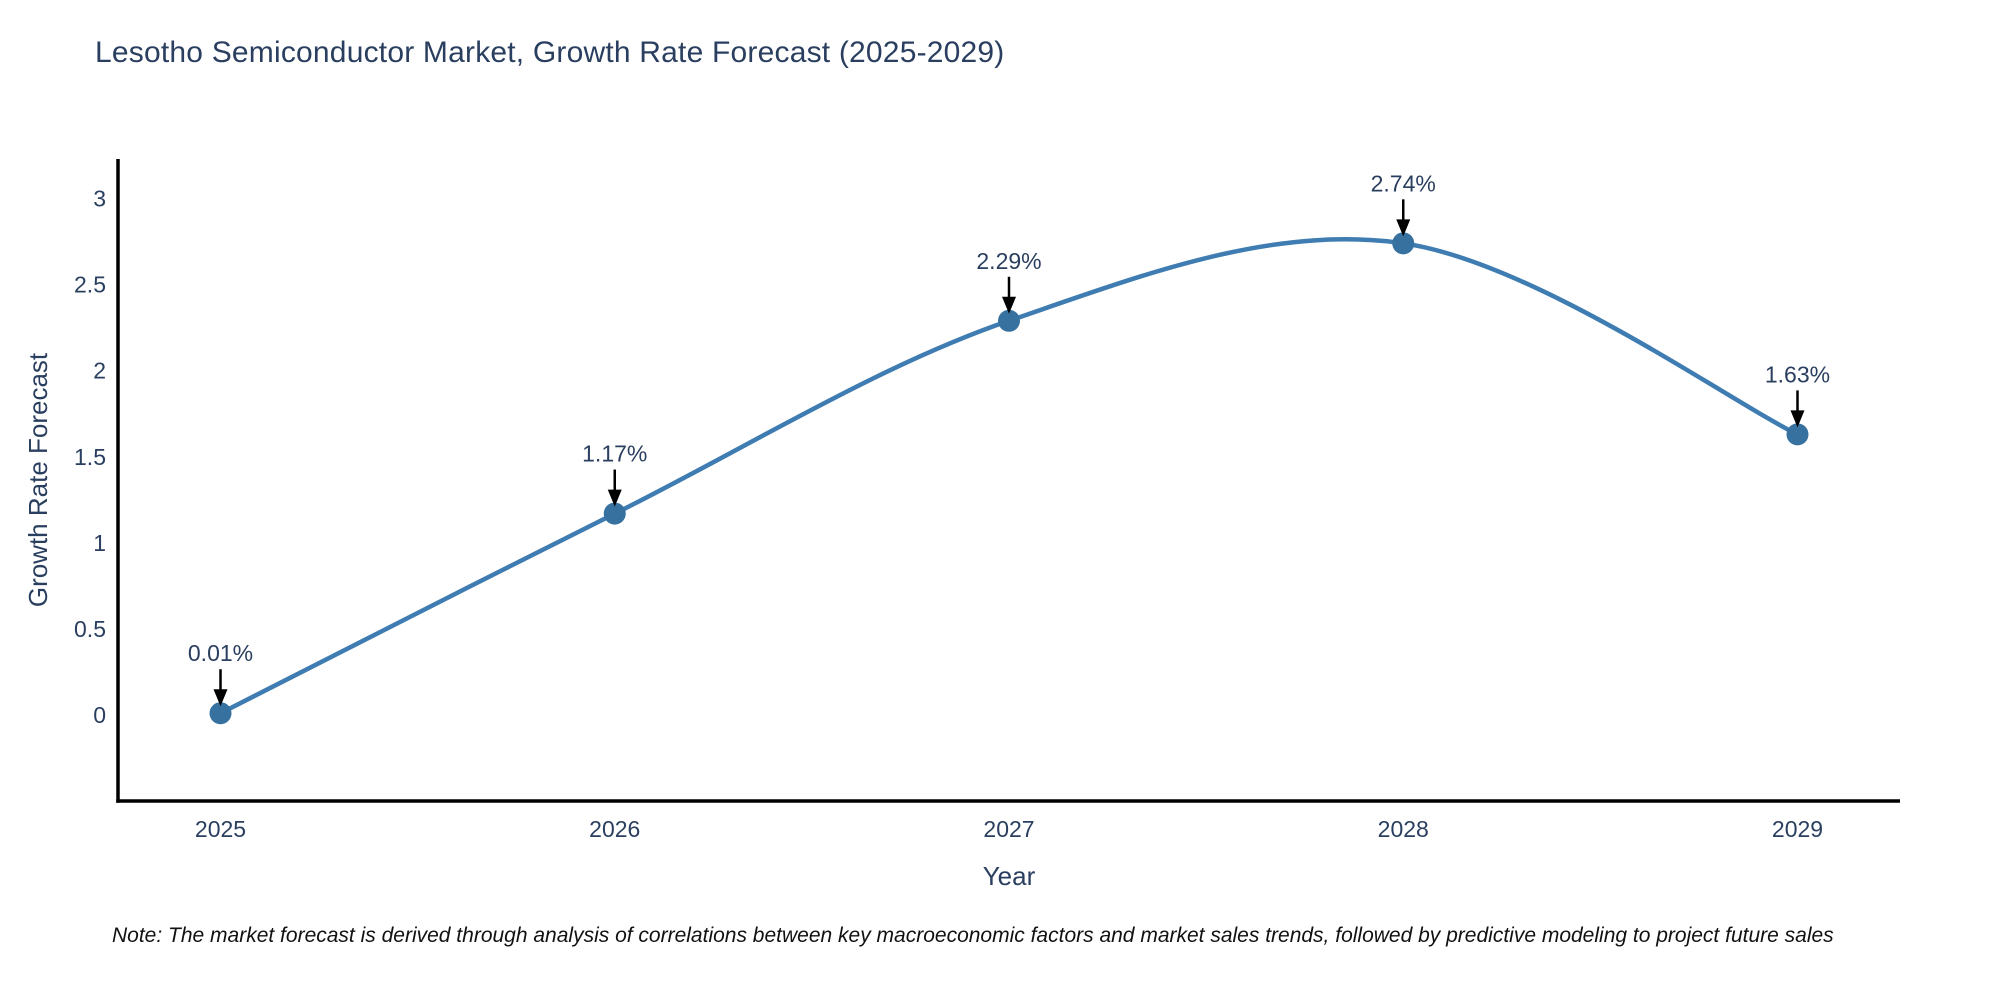 Image resolution: width=2000 pixels, height=1000 pixels. What do you see at coordinates (220, 653) in the screenshot?
I see `data-point-label: 0.01%` at bounding box center [220, 653].